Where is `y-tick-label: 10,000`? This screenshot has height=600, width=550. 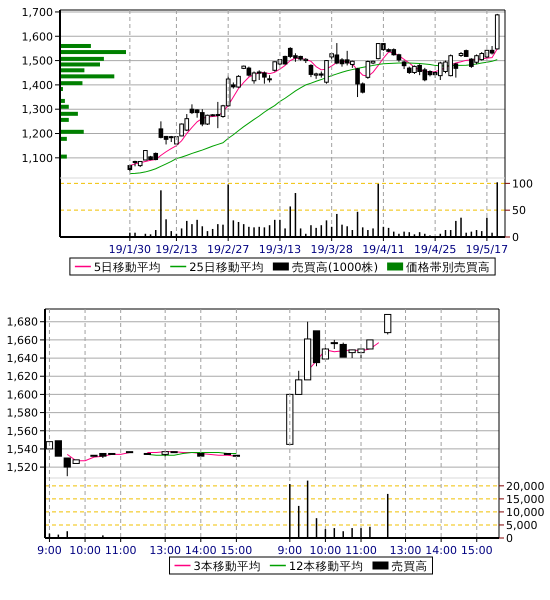 y-tick-label: 10,000 is located at coordinates (525, 512).